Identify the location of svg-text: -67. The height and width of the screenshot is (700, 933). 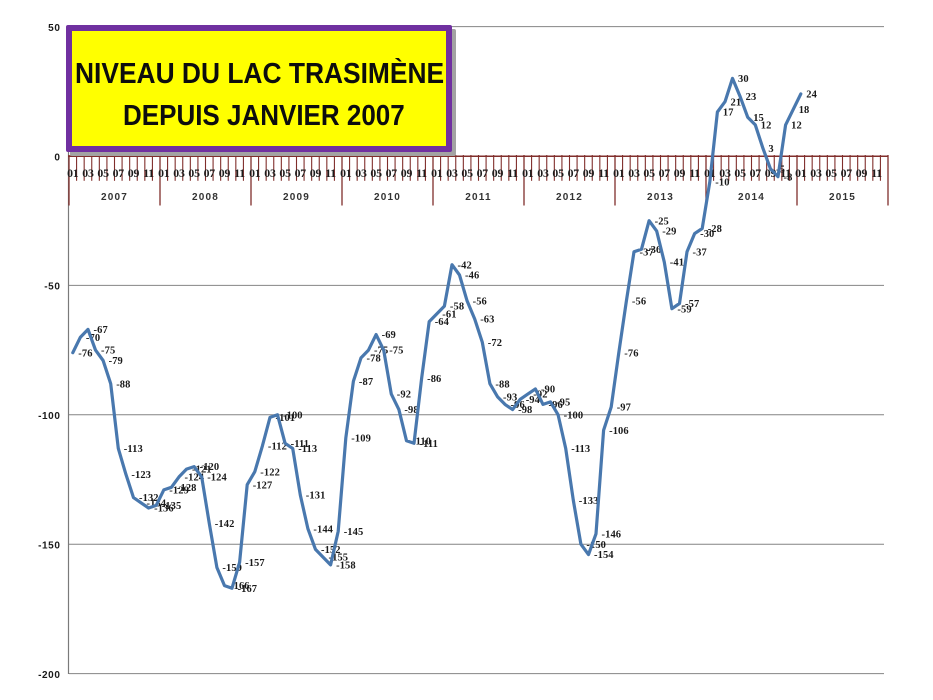
(101, 330).